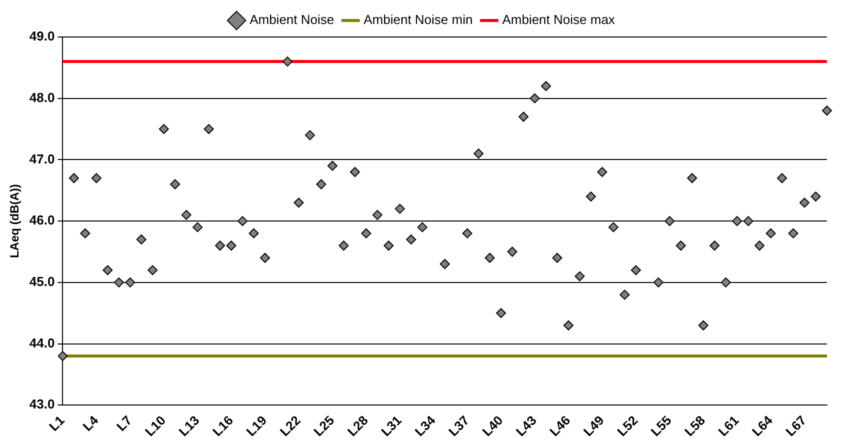 The height and width of the screenshot is (445, 841). I want to click on x-tick-label: L64, so click(762, 426).